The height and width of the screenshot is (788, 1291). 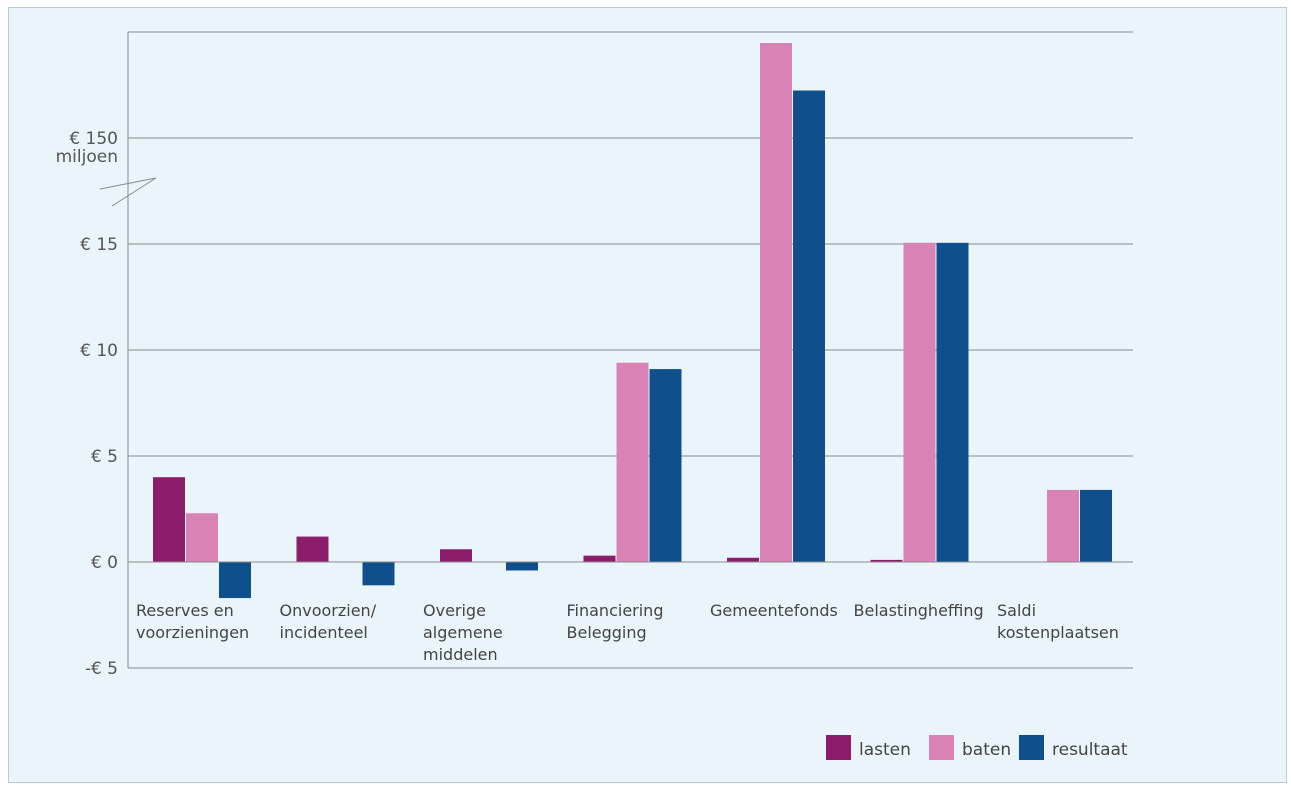 What do you see at coordinates (986, 750) in the screenshot?
I see `legend-label-baten: baten` at bounding box center [986, 750].